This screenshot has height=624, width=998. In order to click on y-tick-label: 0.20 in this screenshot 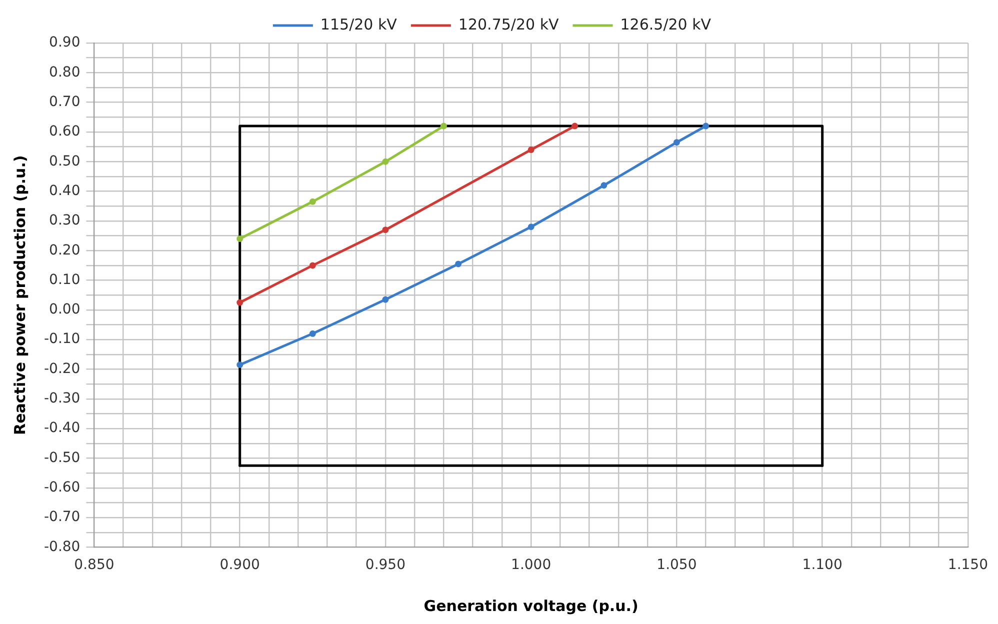, I will do `click(64, 250)`.